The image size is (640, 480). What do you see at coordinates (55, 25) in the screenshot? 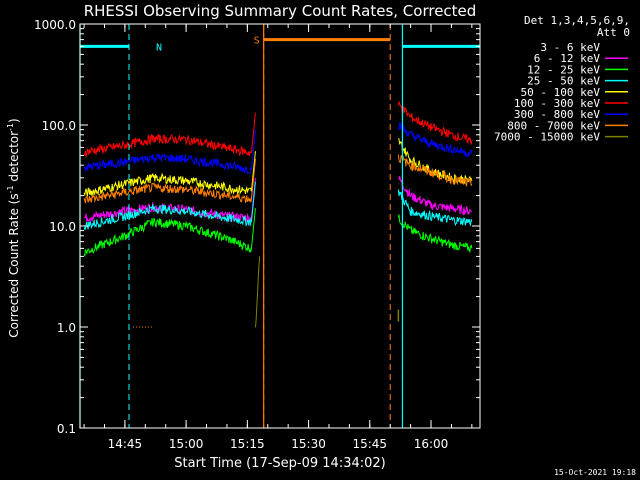
I see `y-tick-label: 1000.0` at bounding box center [55, 25].